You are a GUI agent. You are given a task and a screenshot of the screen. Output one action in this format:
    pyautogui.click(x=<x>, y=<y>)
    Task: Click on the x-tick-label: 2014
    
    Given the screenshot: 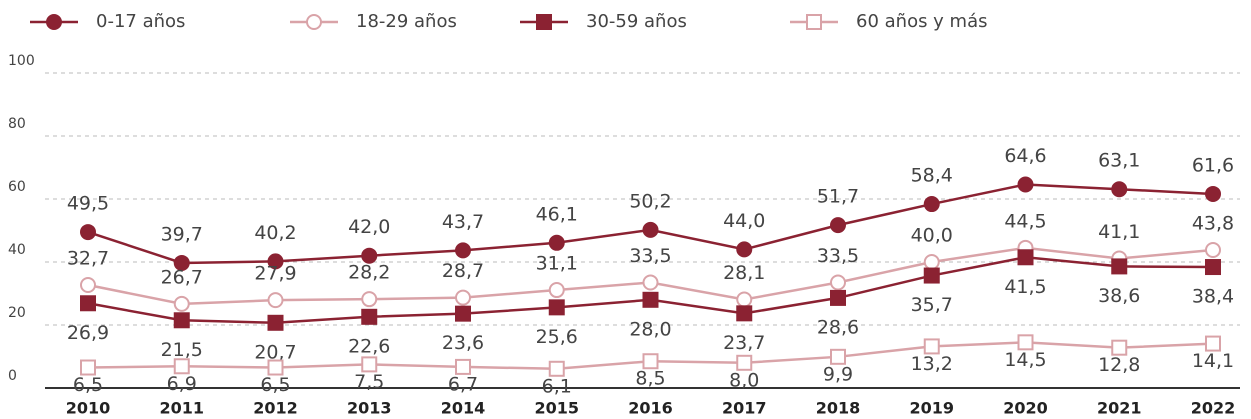 What is the action you would take?
    pyautogui.click(x=463, y=408)
    